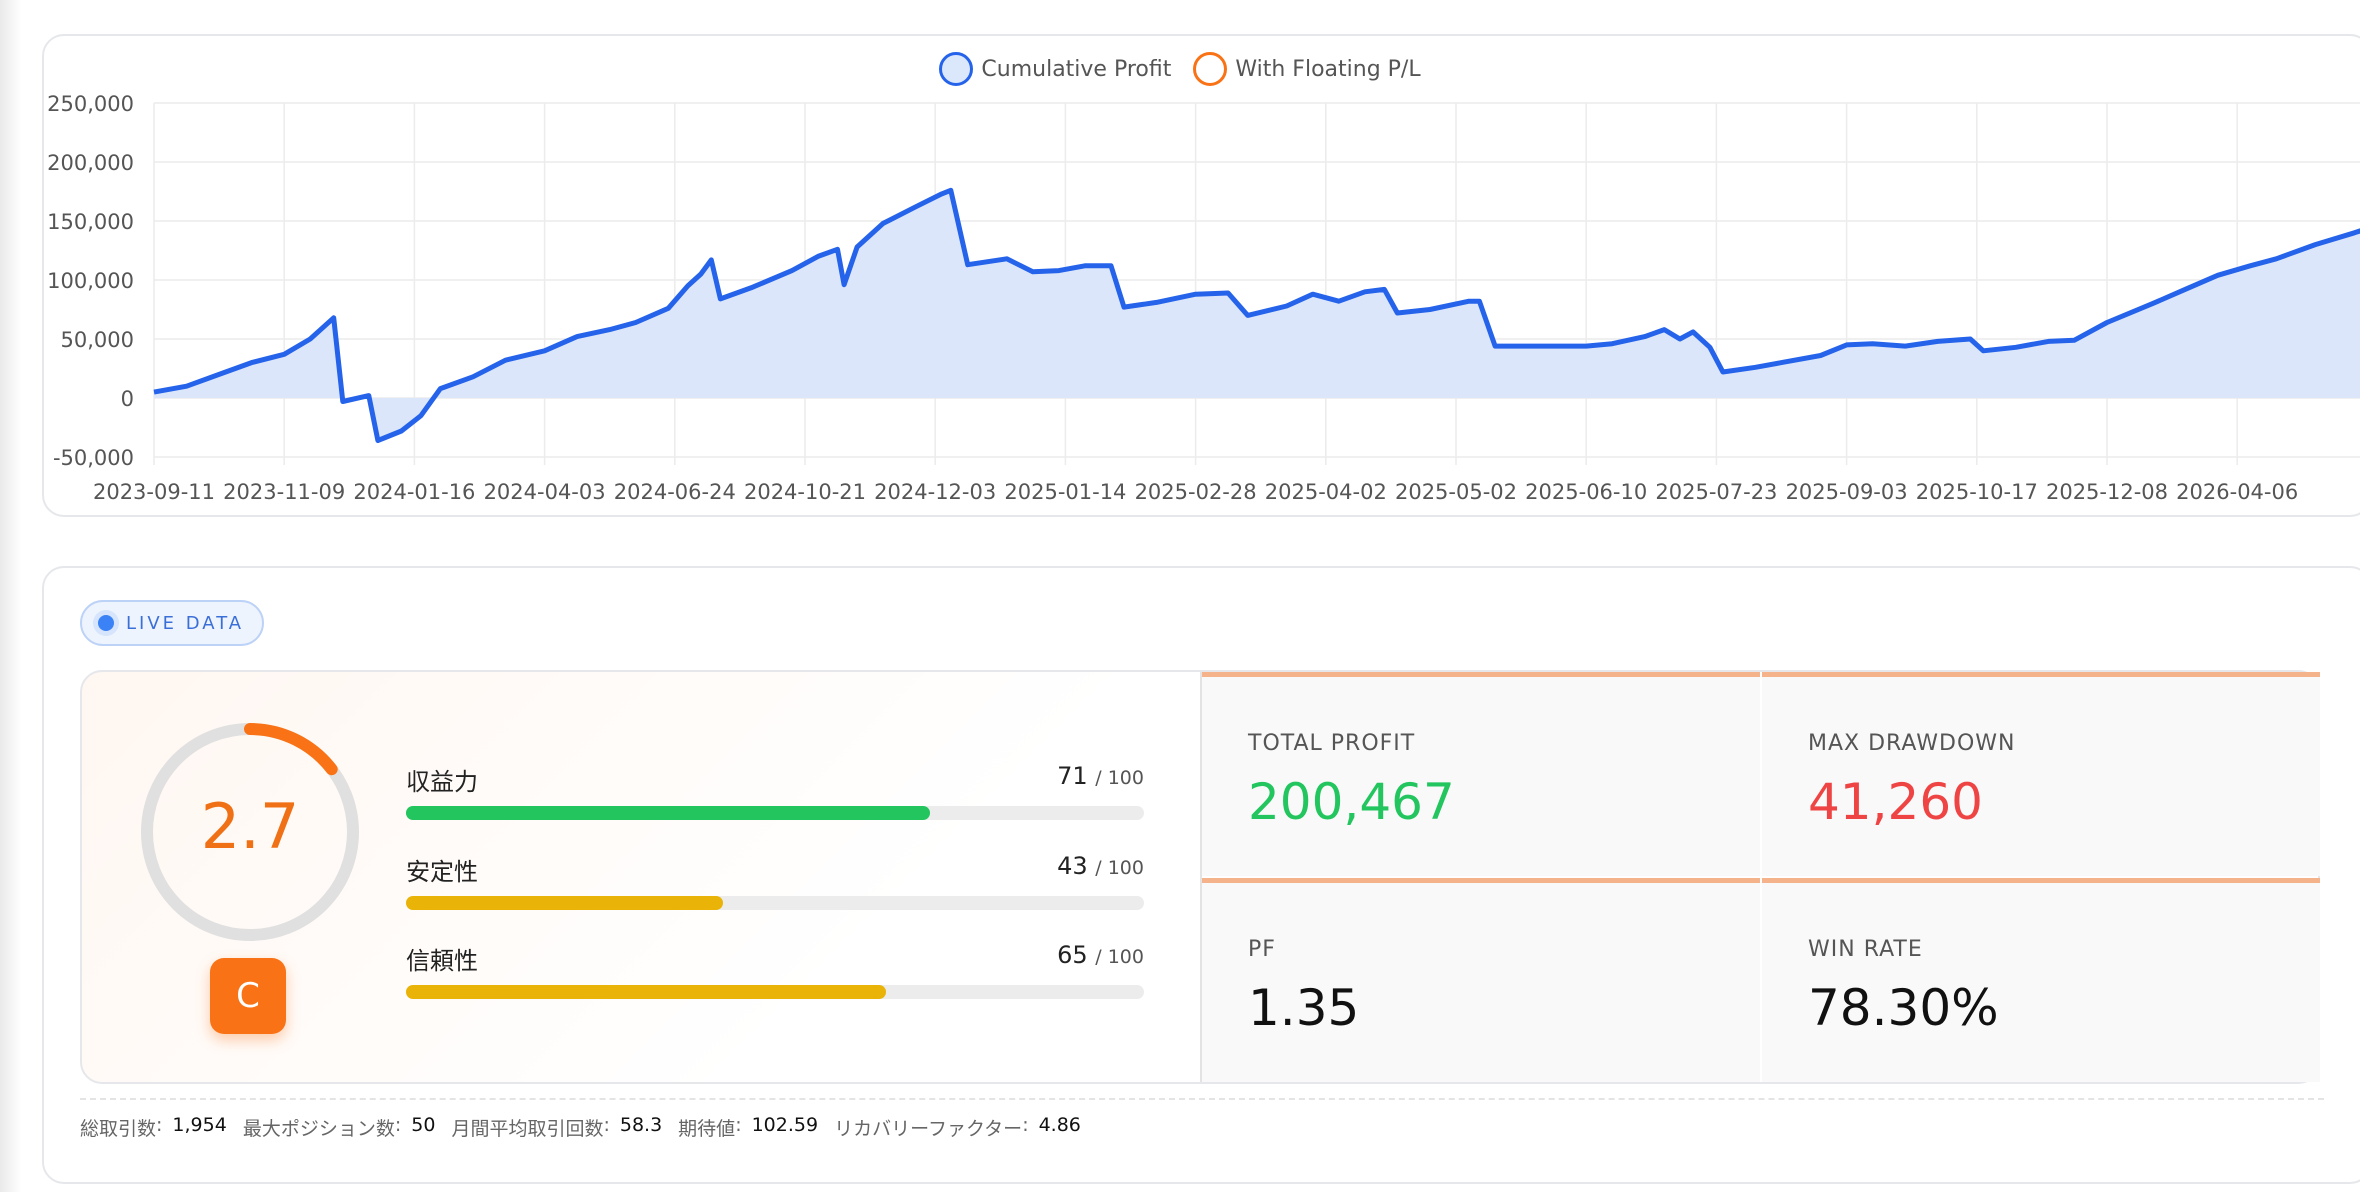 This screenshot has width=2360, height=1192. Describe the element at coordinates (90, 281) in the screenshot. I see `y-tick-label: 100,000` at that location.